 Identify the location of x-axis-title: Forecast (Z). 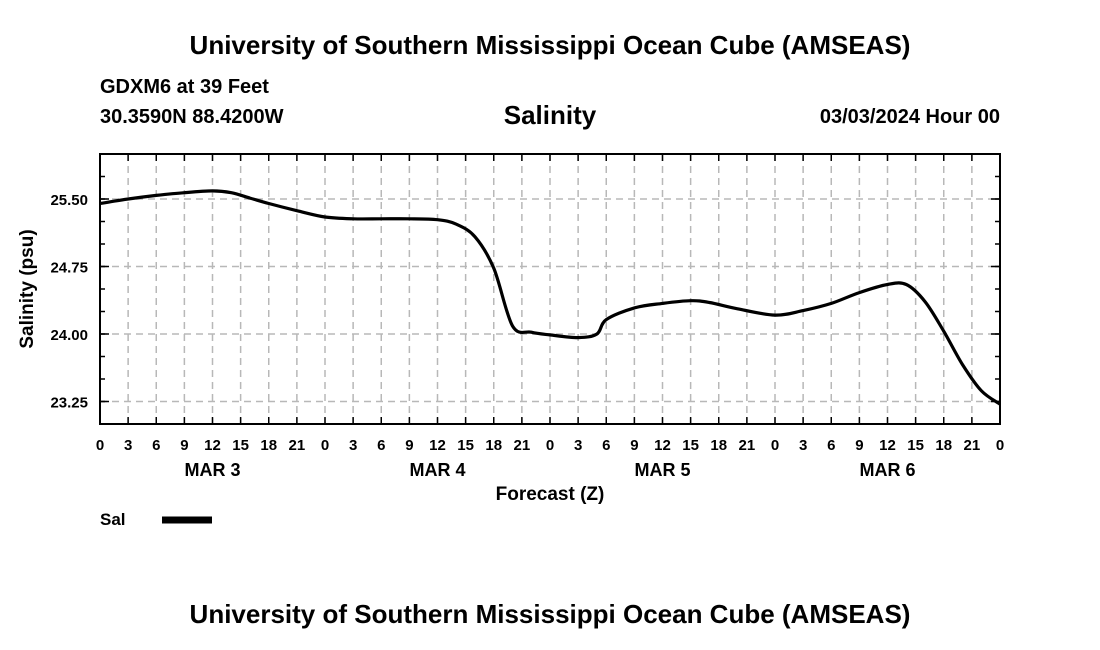
(550, 494).